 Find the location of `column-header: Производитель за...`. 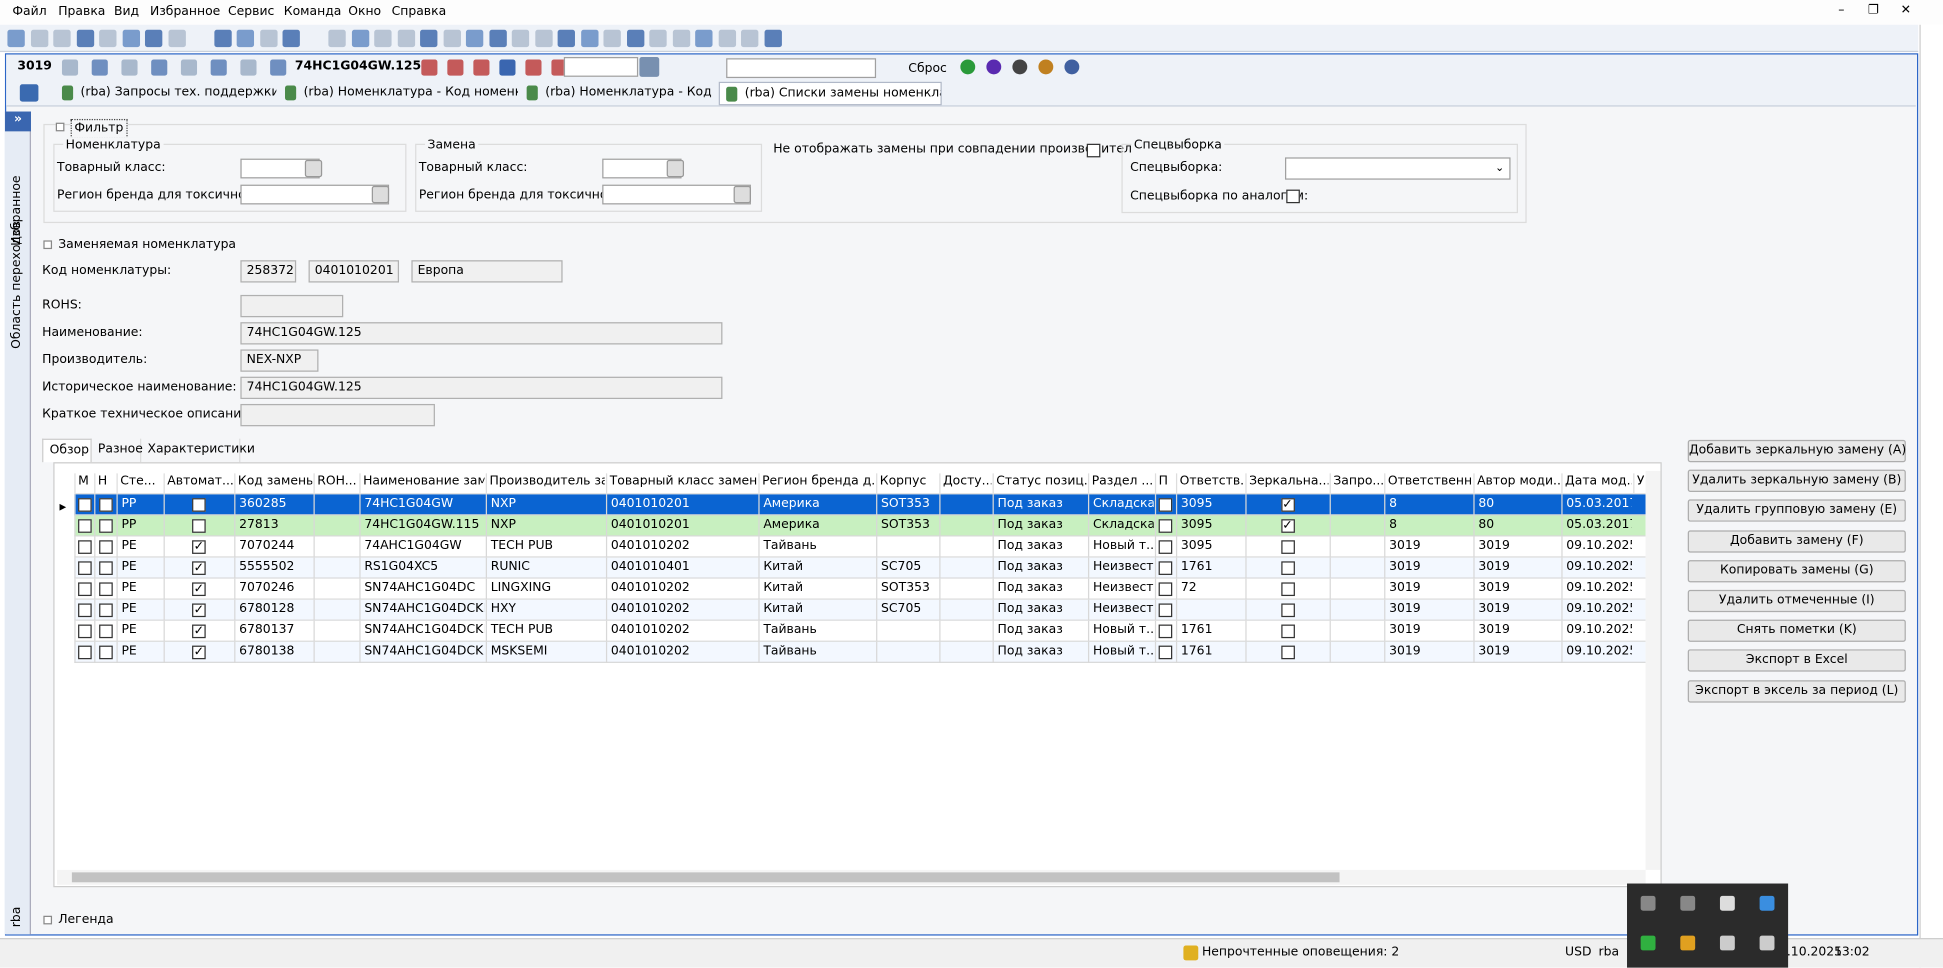

column-header: Производитель за... is located at coordinates (546, 481).